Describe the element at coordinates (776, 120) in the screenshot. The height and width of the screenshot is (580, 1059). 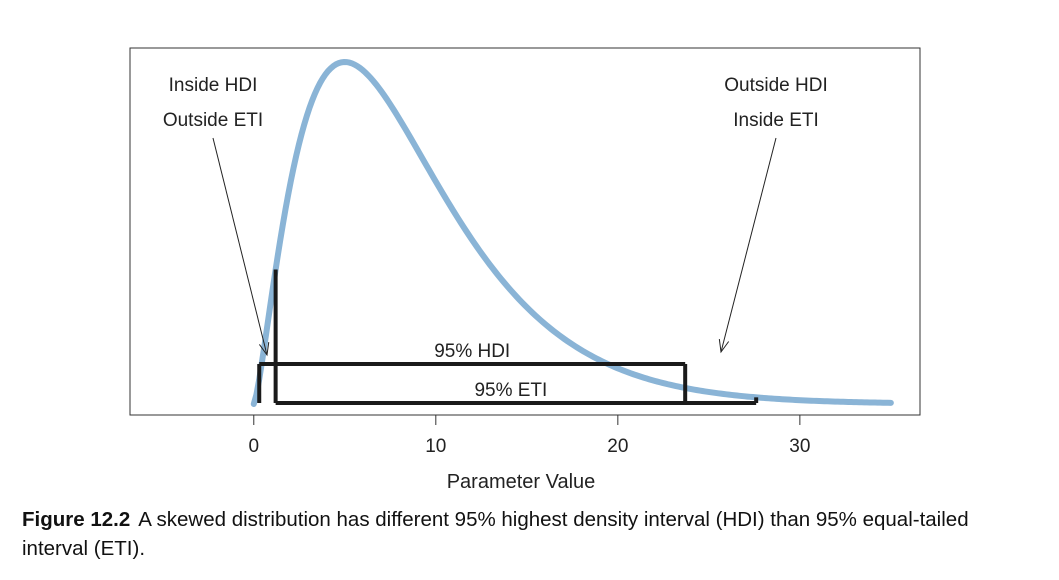
I see `annotation-text: Inside ETI` at that location.